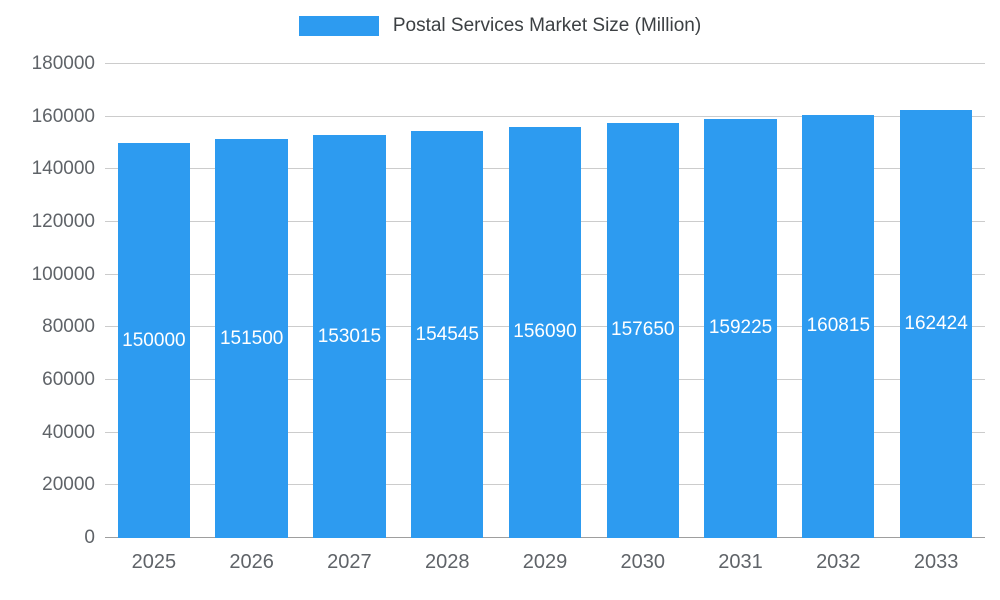 Image resolution: width=1000 pixels, height=600 pixels. I want to click on bar: 151500, so click(251, 338).